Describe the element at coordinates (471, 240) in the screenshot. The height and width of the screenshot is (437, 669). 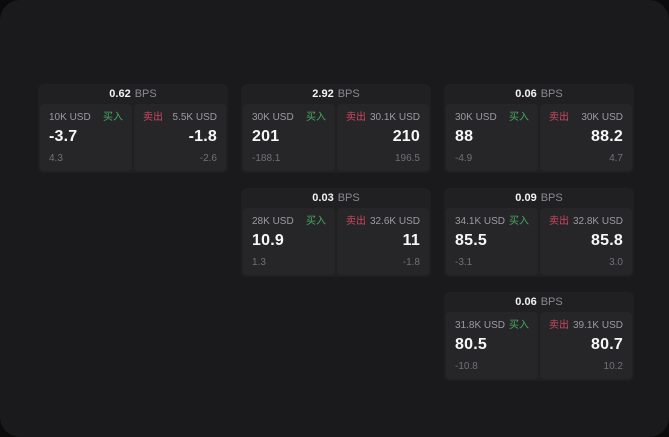
I see `buy-price: 85.5` at that location.